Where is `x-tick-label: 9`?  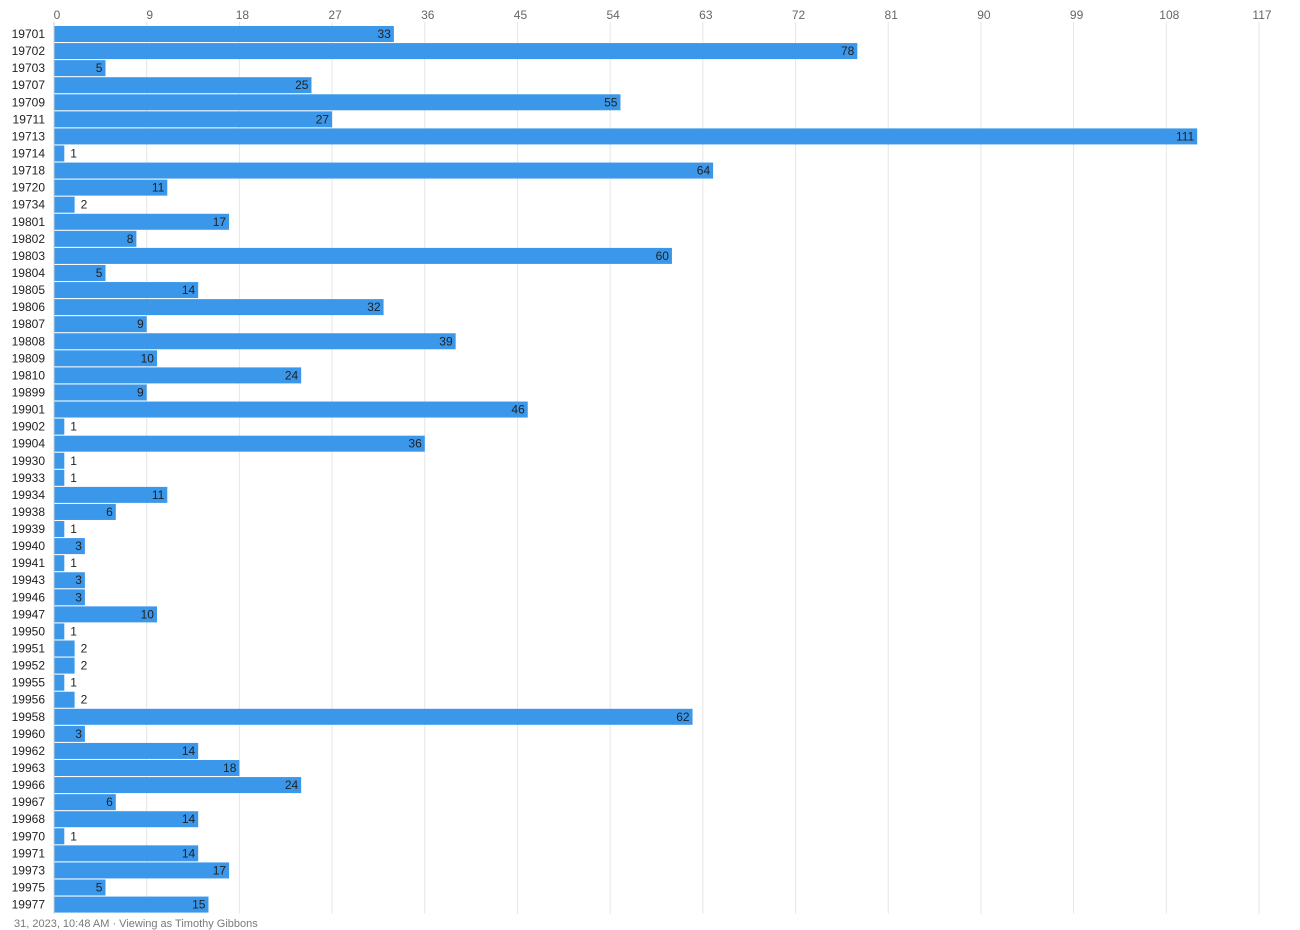
x-tick-label: 9 is located at coordinates (149, 15).